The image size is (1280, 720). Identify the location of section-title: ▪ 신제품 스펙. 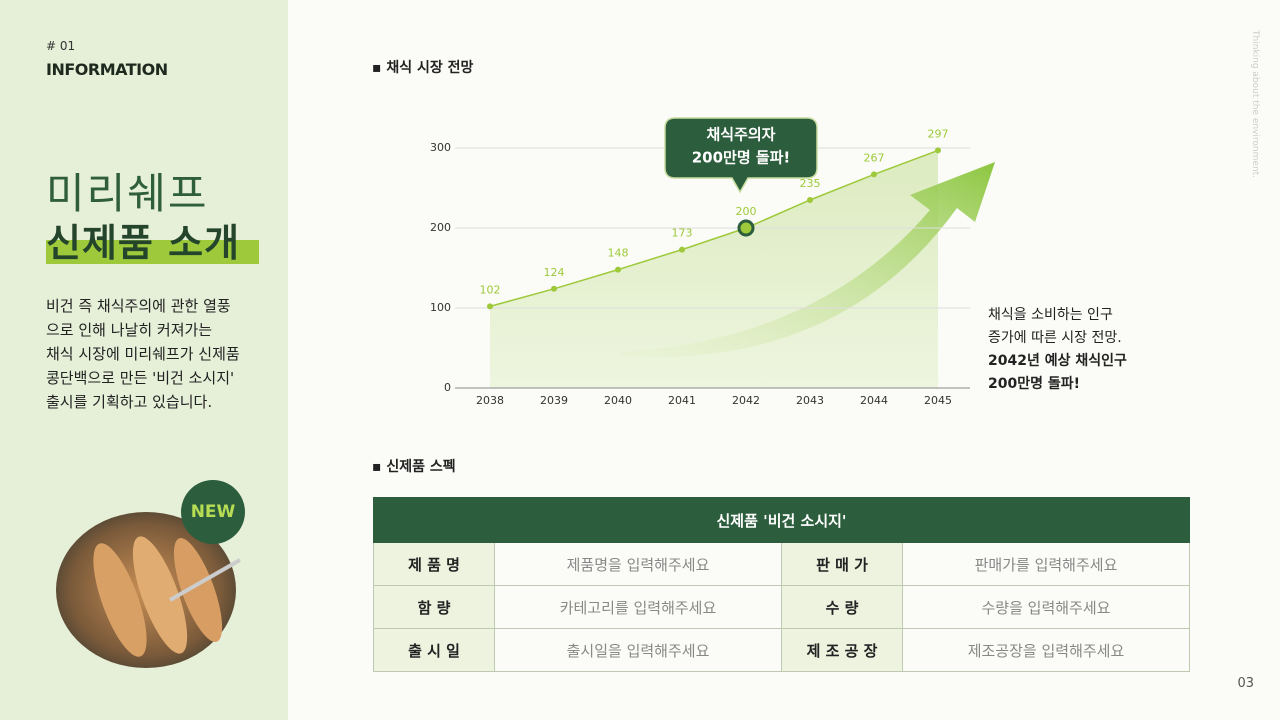
(414, 467).